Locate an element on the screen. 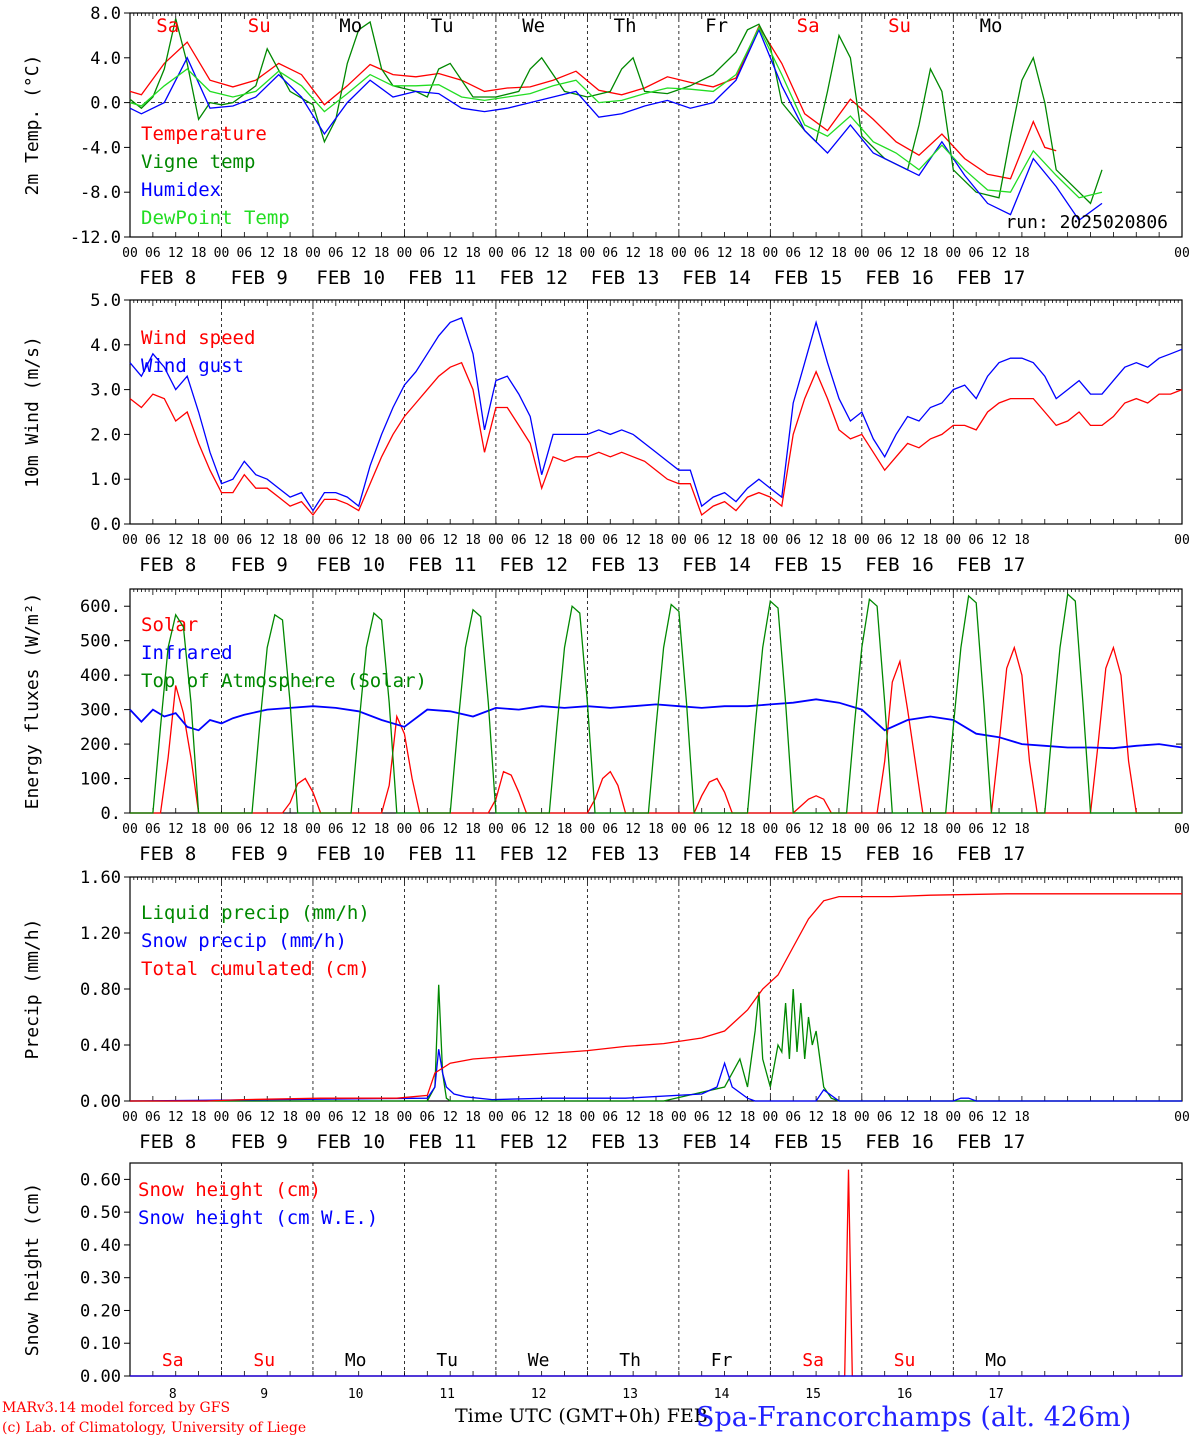  day-number: 16 is located at coordinates (905, 1394).